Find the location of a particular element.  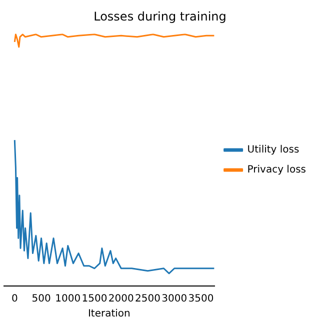

legend-label: Privacy loss is located at coordinates (276, 170).